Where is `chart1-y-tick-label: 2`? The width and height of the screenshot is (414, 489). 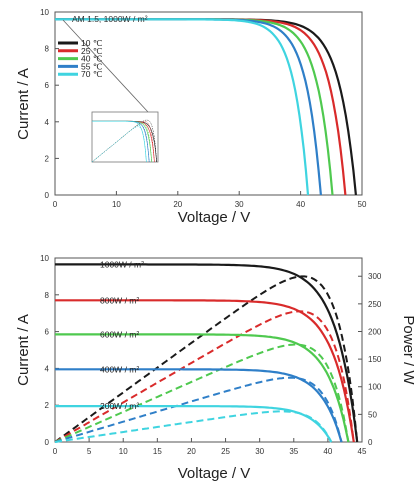 chart1-y-tick-label: 2 is located at coordinates (47, 158).